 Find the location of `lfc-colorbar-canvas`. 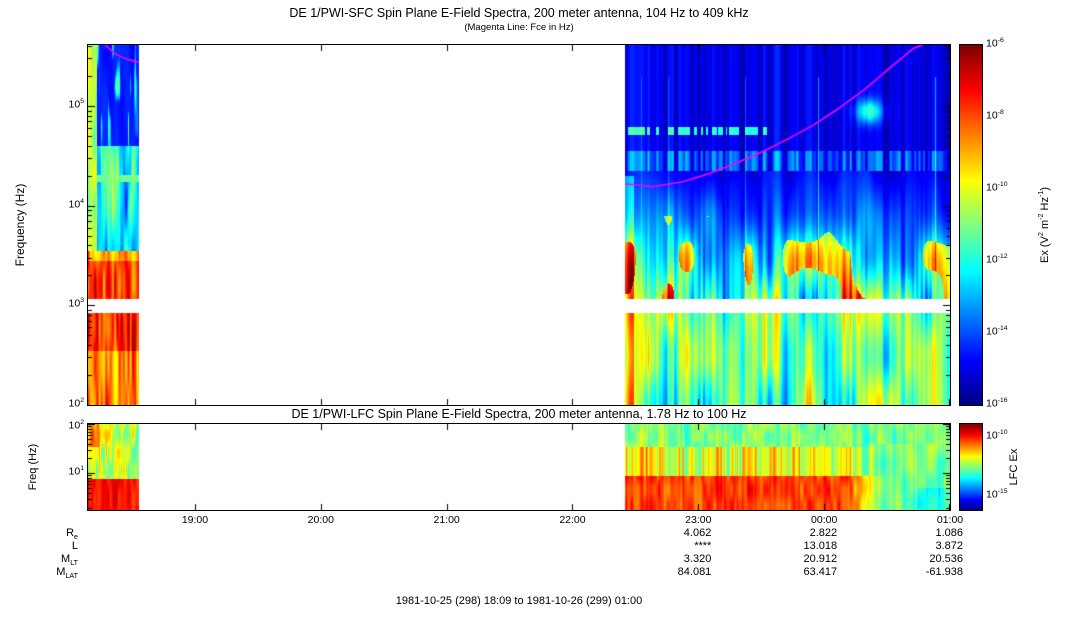

lfc-colorbar-canvas is located at coordinates (971, 467).